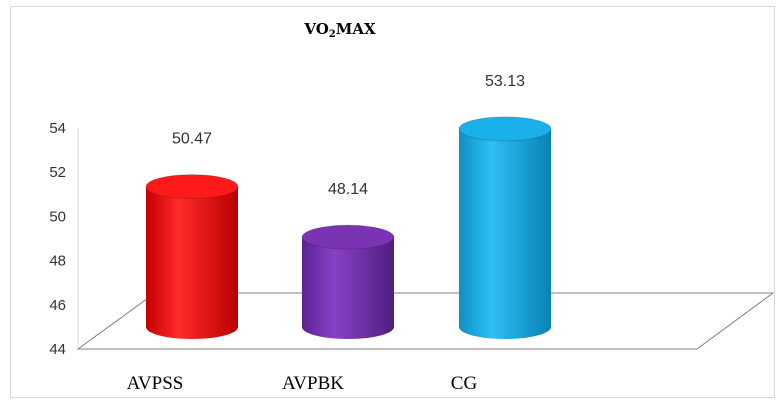  What do you see at coordinates (348, 189) in the screenshot?
I see `data-label: 48.14` at bounding box center [348, 189].